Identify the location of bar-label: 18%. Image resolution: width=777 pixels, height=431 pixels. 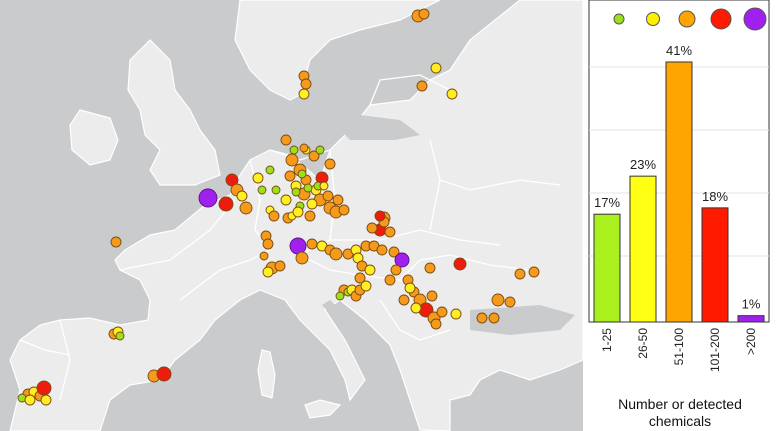
(715, 196).